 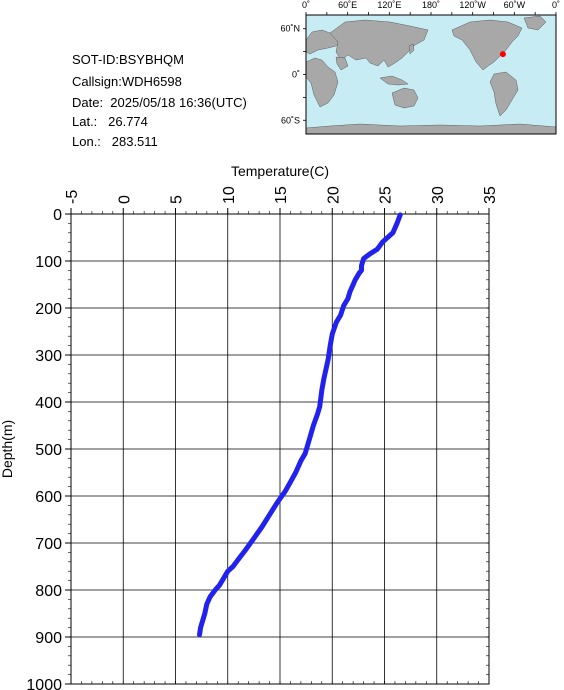 I want to click on x-tick-label: 5, so click(x=177, y=199).